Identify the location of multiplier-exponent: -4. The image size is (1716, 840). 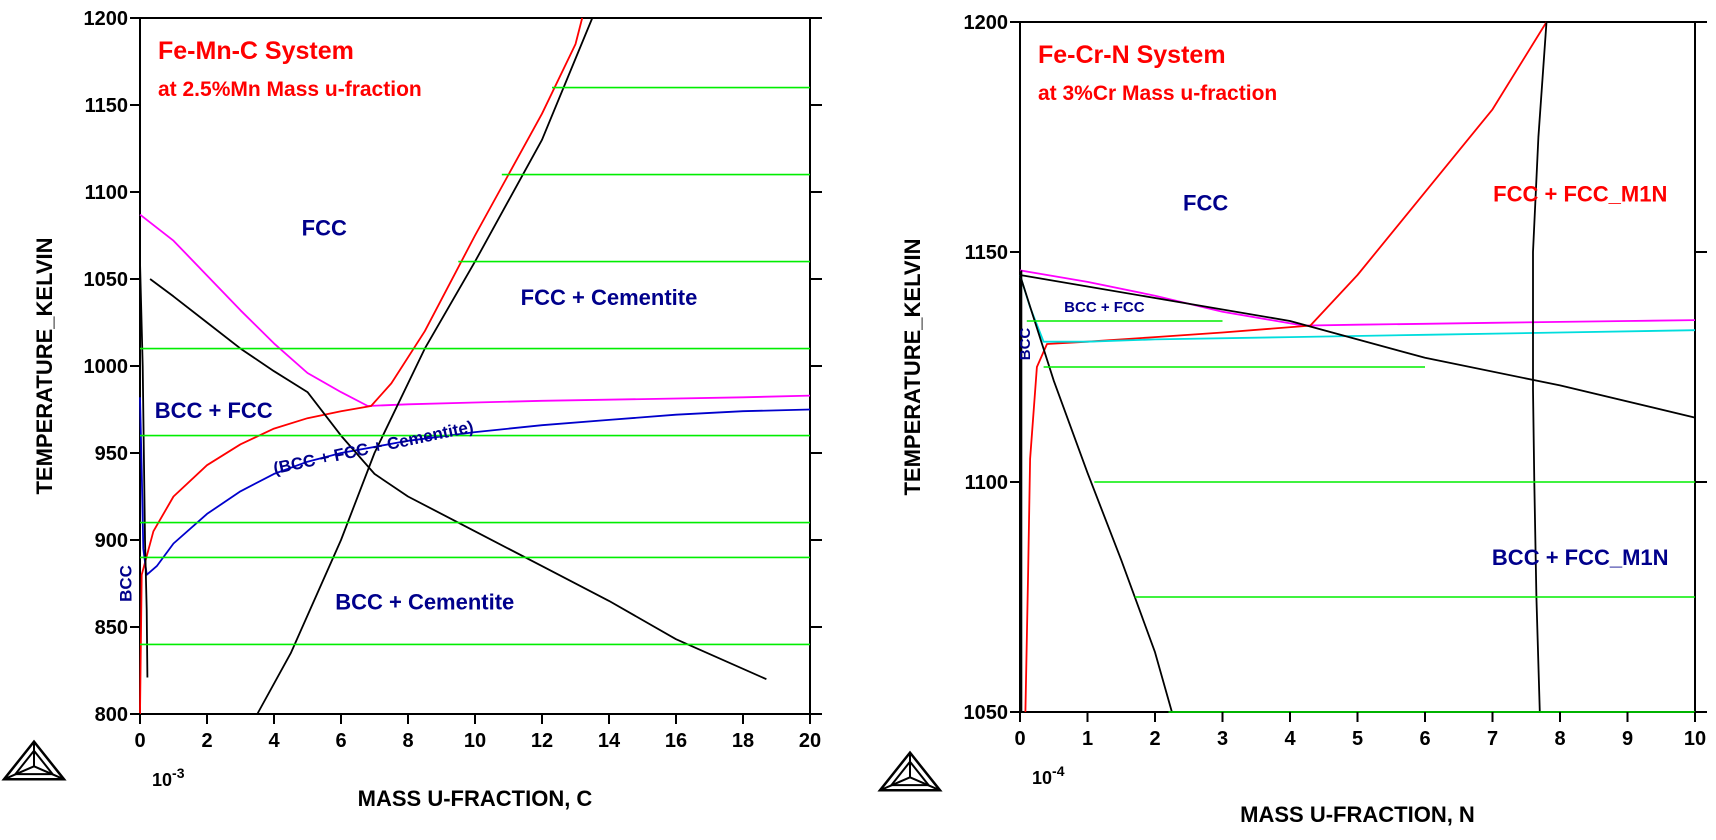
(1058, 771).